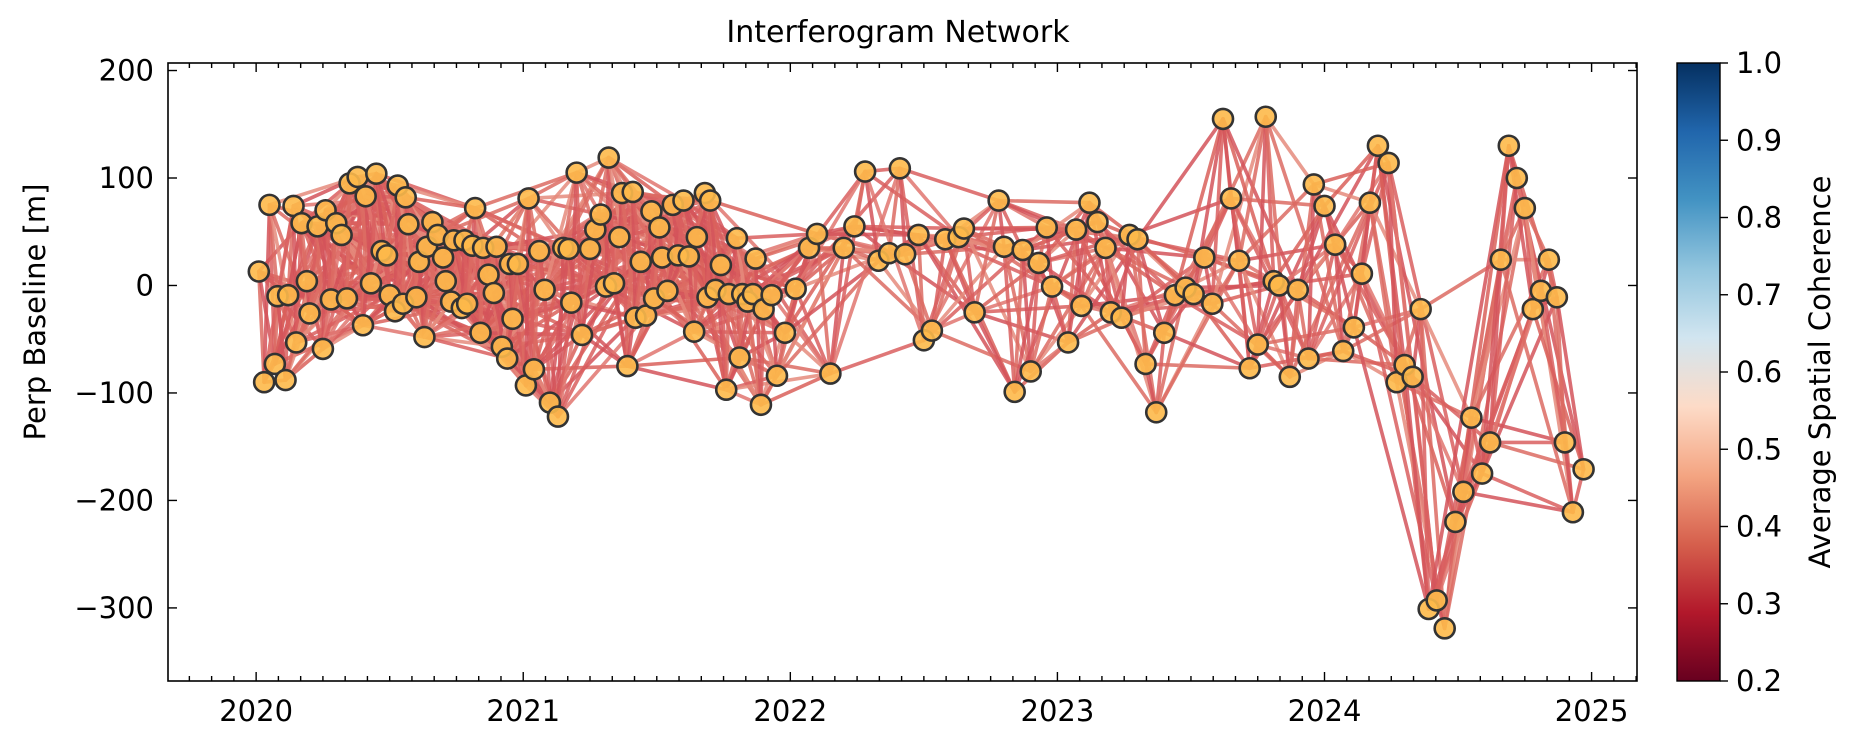  I want to click on y-tick-label: 200, so click(126, 71).